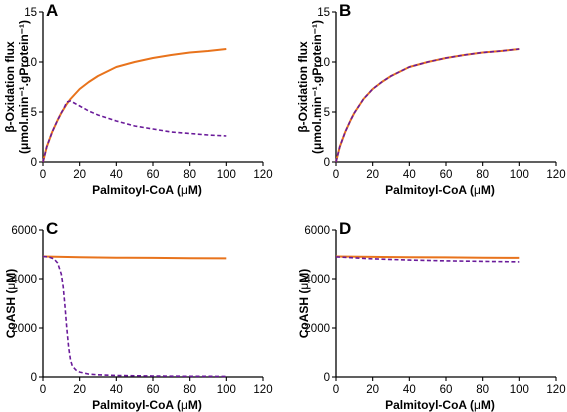 This screenshot has width=567, height=412. What do you see at coordinates (52, 10) in the screenshot?
I see `panel-letter: A` at bounding box center [52, 10].